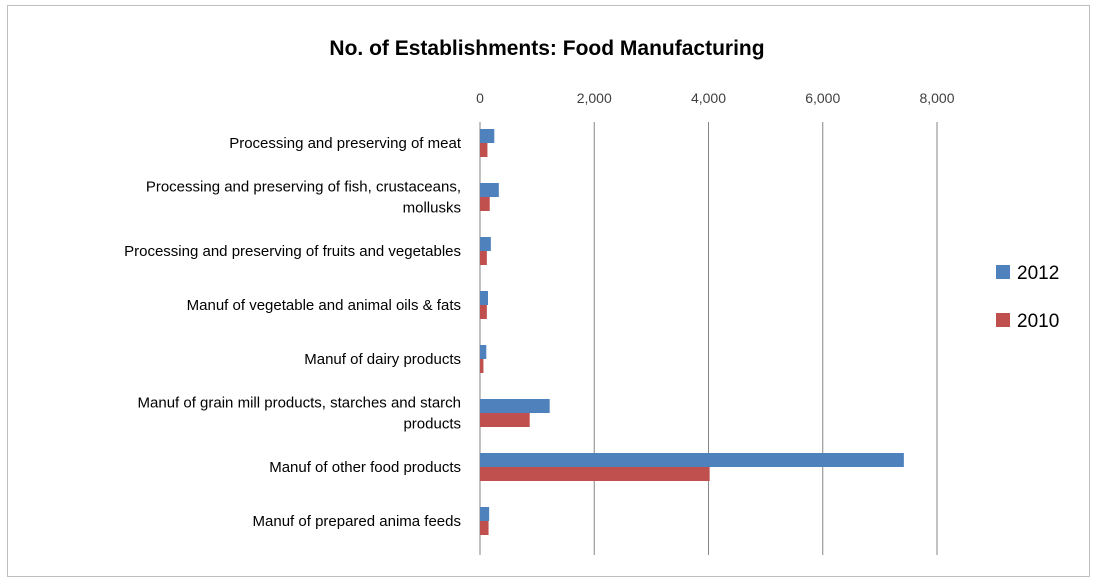  What do you see at coordinates (594, 98) in the screenshot?
I see `x-tick-label: 2,000` at bounding box center [594, 98].